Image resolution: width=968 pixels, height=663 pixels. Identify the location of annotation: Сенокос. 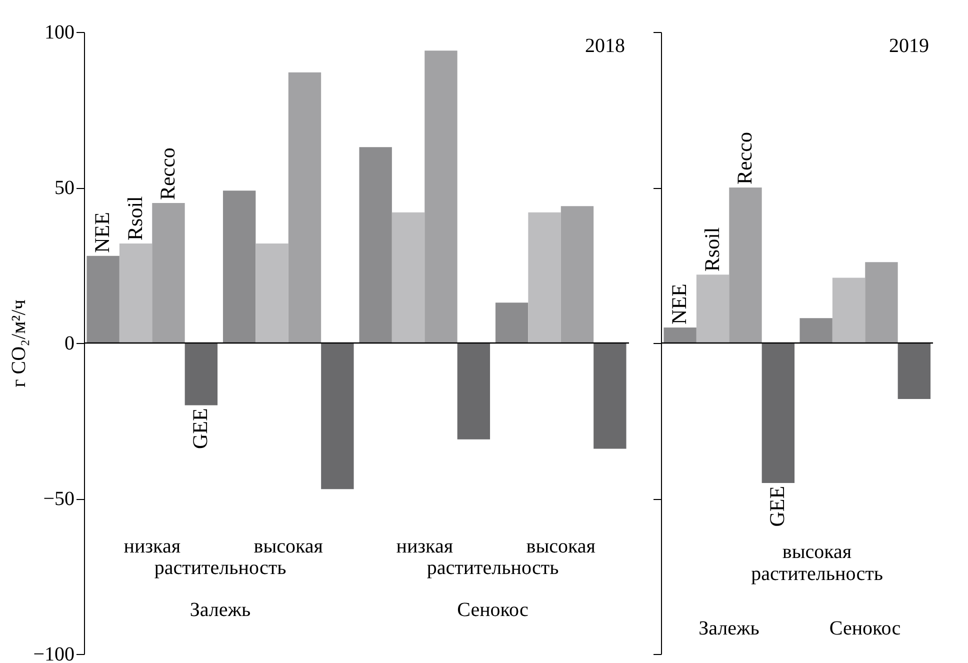
(492, 610).